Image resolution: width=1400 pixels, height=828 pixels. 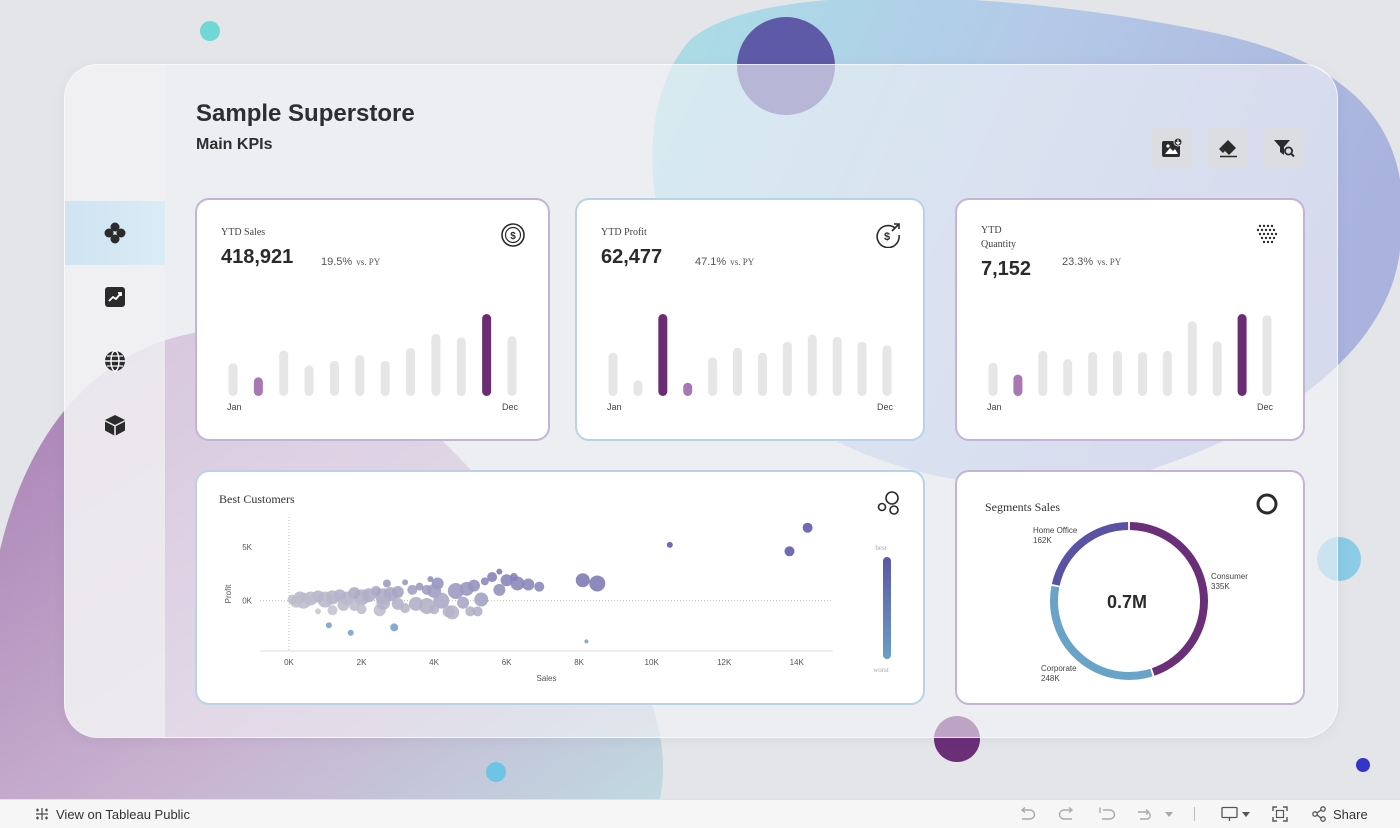 What do you see at coordinates (1042, 540) in the screenshot?
I see `segment-value-label: 162K` at bounding box center [1042, 540].